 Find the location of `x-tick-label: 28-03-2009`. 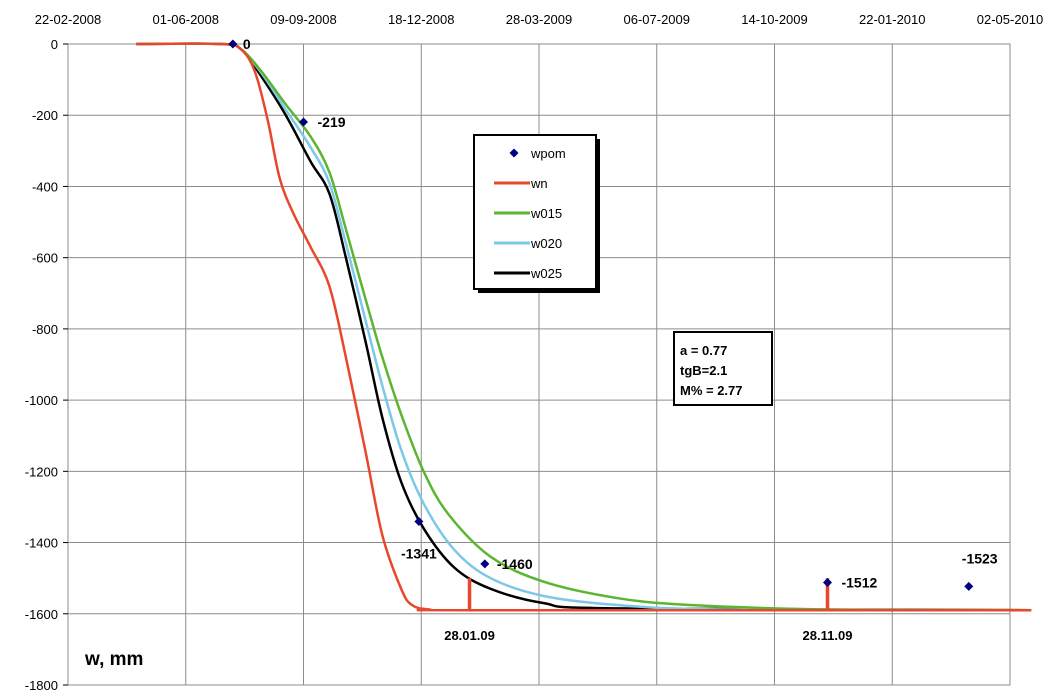

x-tick-label: 28-03-2009 is located at coordinates (539, 19).